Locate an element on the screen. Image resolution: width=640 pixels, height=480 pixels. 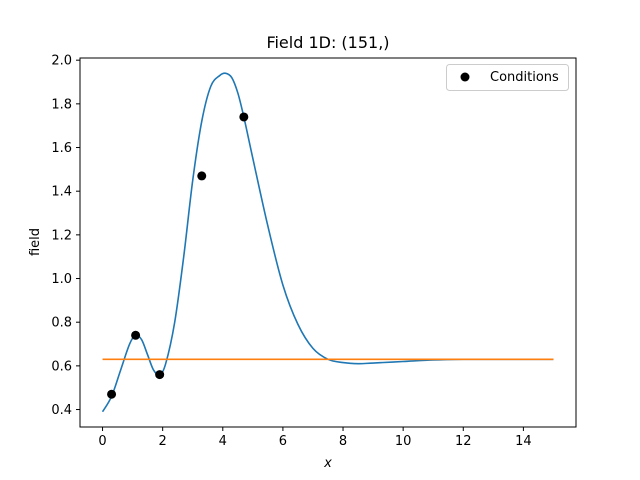
y-tick-label: 1.6 is located at coordinates (61, 148).